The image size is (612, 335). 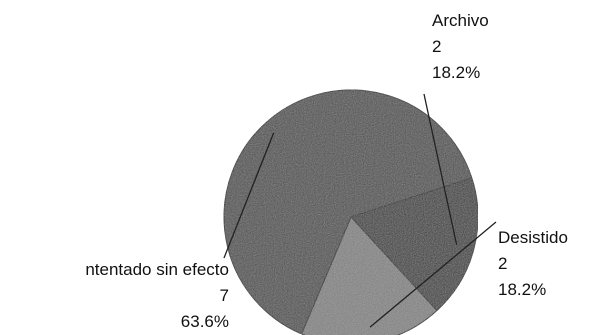 I want to click on slice-count: 7, so click(x=224, y=295).